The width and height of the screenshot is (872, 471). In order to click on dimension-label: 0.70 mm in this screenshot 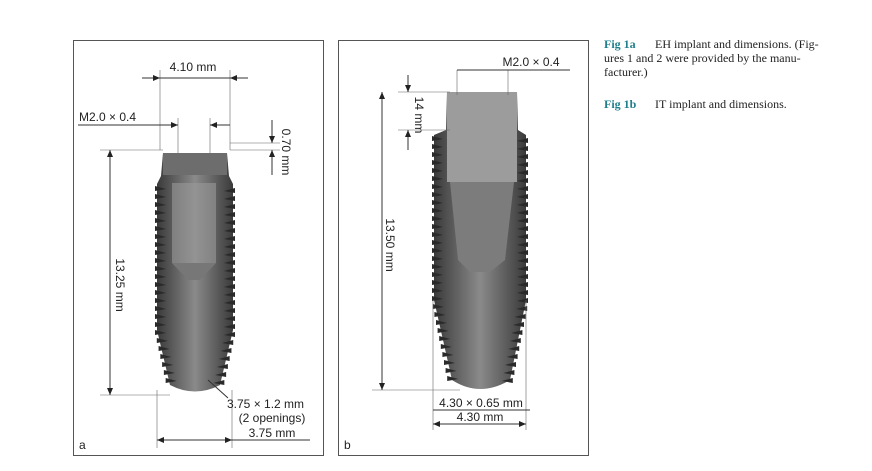, I will do `click(286, 152)`.